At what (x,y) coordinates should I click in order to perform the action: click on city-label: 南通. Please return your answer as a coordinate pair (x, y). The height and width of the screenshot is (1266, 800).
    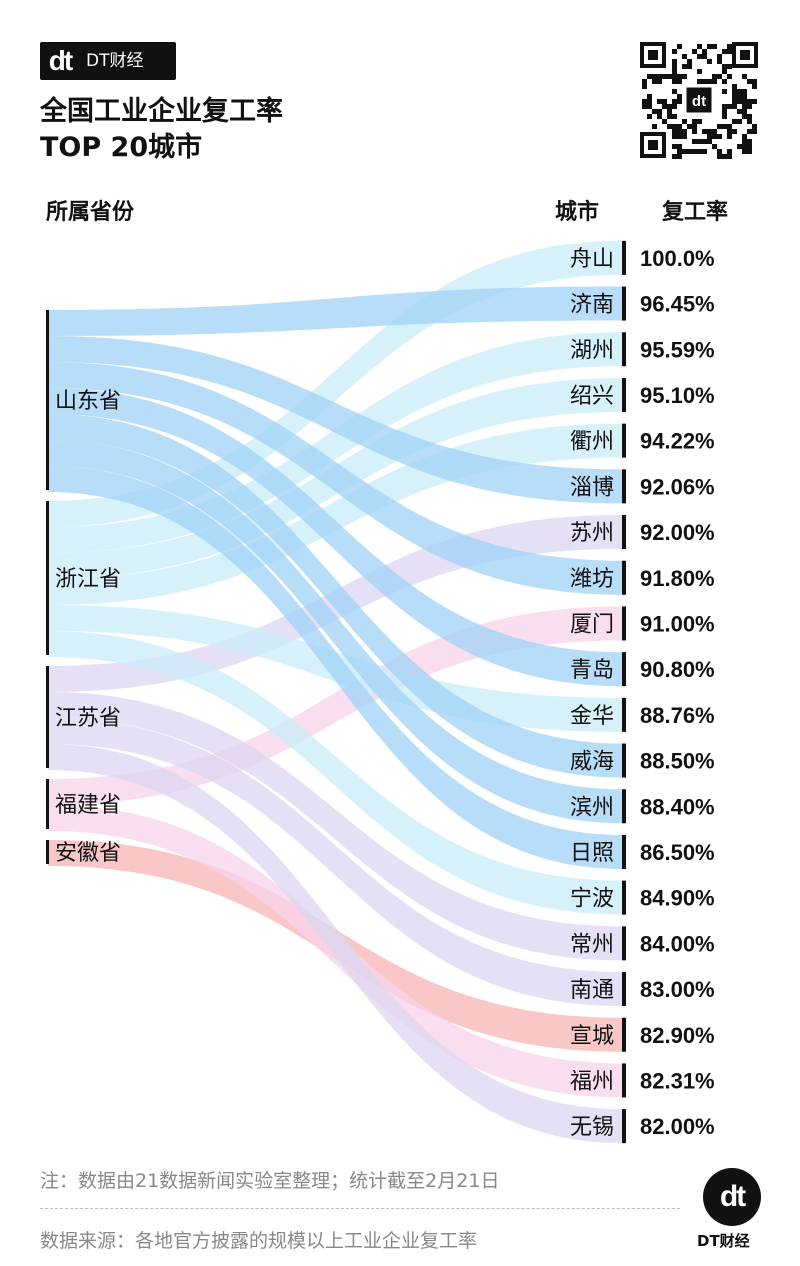
    Looking at the image, I should click on (592, 990).